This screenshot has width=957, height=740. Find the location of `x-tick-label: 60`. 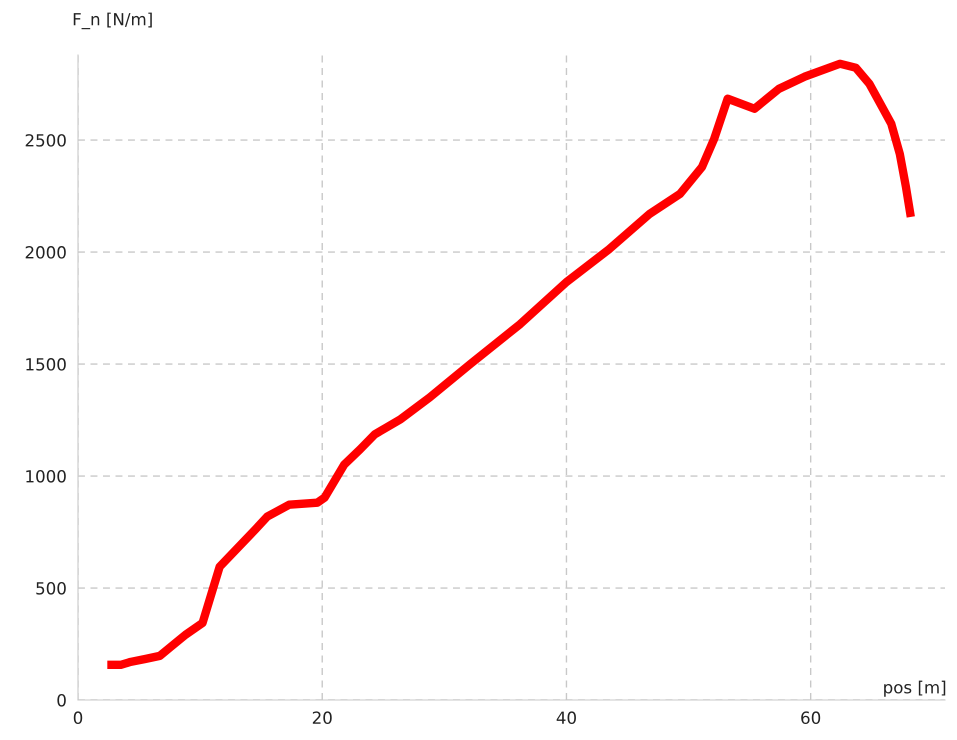

x-tick-label: 60 is located at coordinates (810, 717).